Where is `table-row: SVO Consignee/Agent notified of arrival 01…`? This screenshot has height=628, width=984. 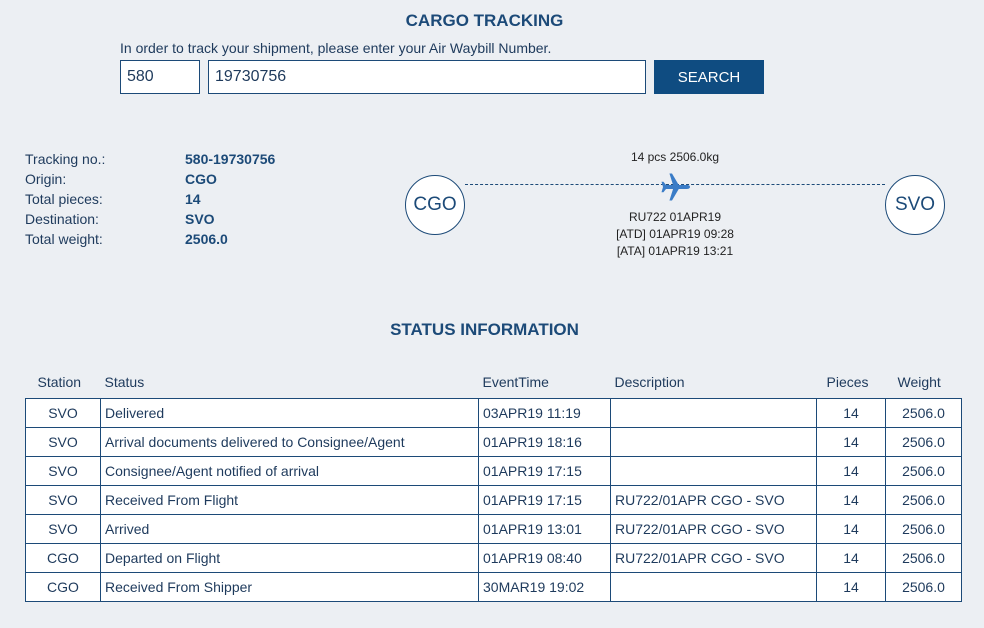 table-row: SVO Consignee/Agent notified of arrival 01… is located at coordinates (493, 471).